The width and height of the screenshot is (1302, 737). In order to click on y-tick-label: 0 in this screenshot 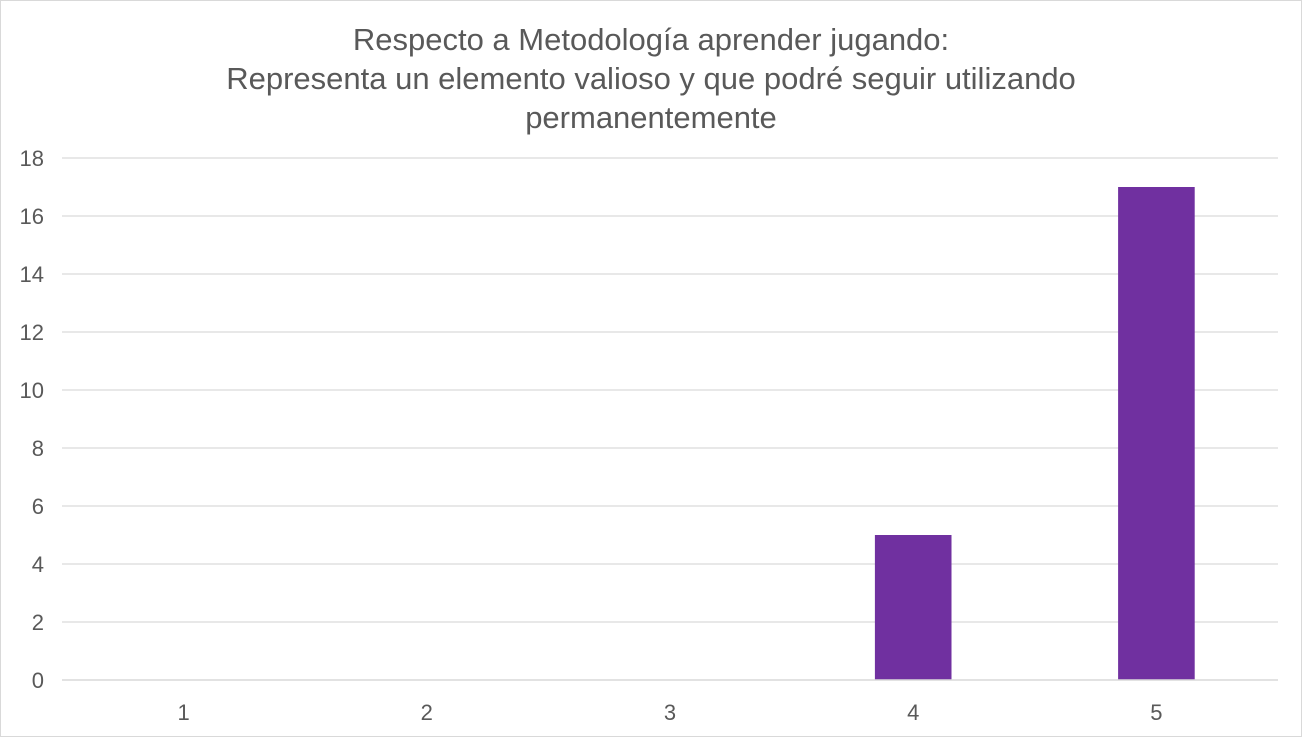, I will do `click(38, 680)`.